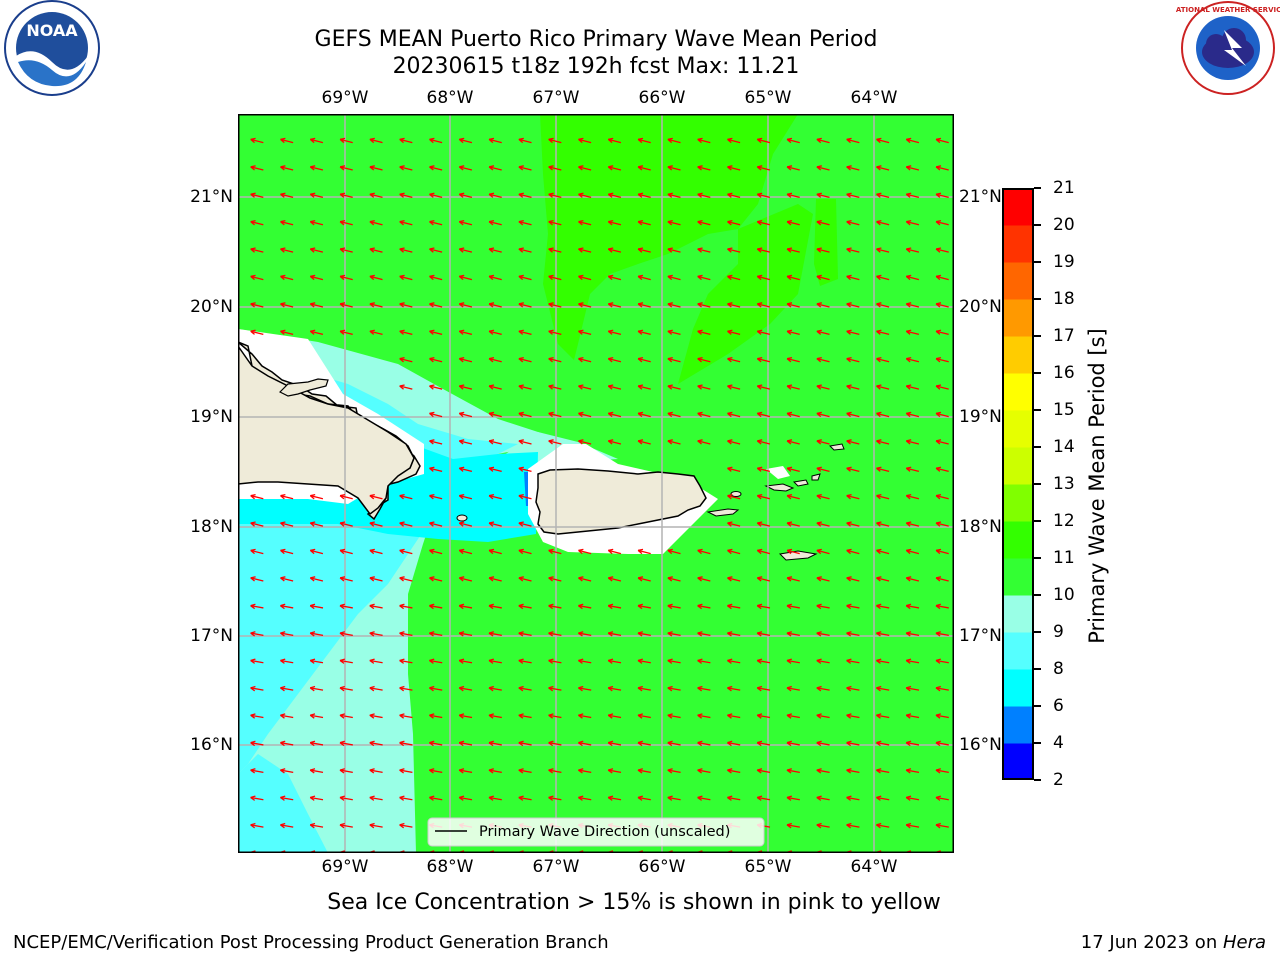 The width and height of the screenshot is (1280, 960). What do you see at coordinates (798, 555) in the screenshot?
I see `st-croix-island` at bounding box center [798, 555].